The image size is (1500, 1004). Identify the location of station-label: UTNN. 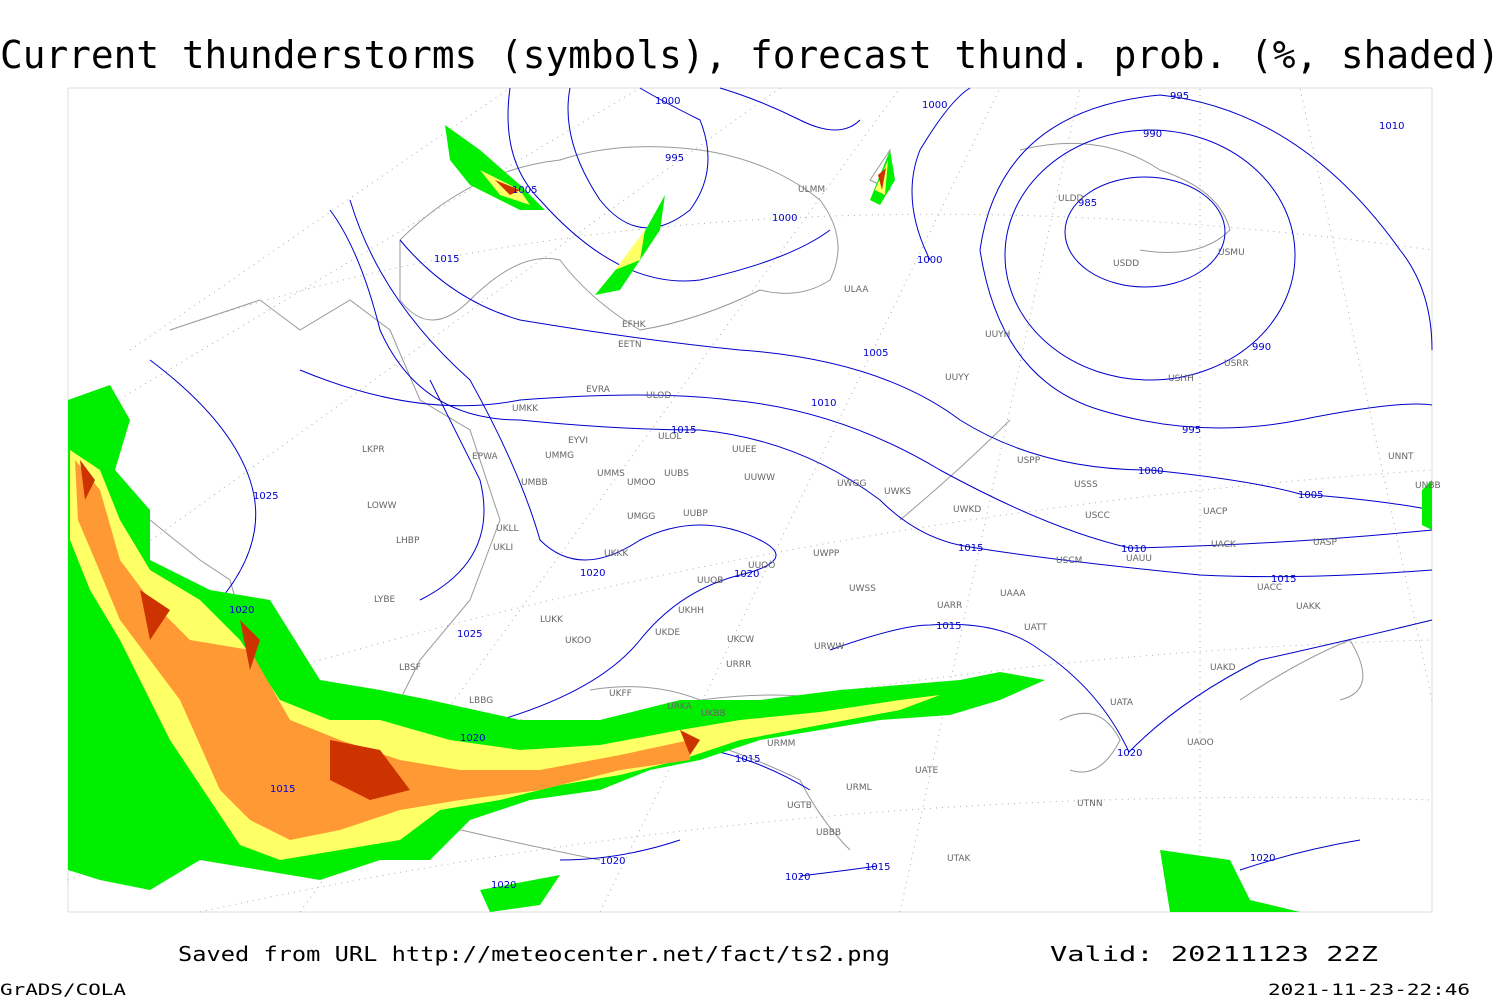
(1090, 804).